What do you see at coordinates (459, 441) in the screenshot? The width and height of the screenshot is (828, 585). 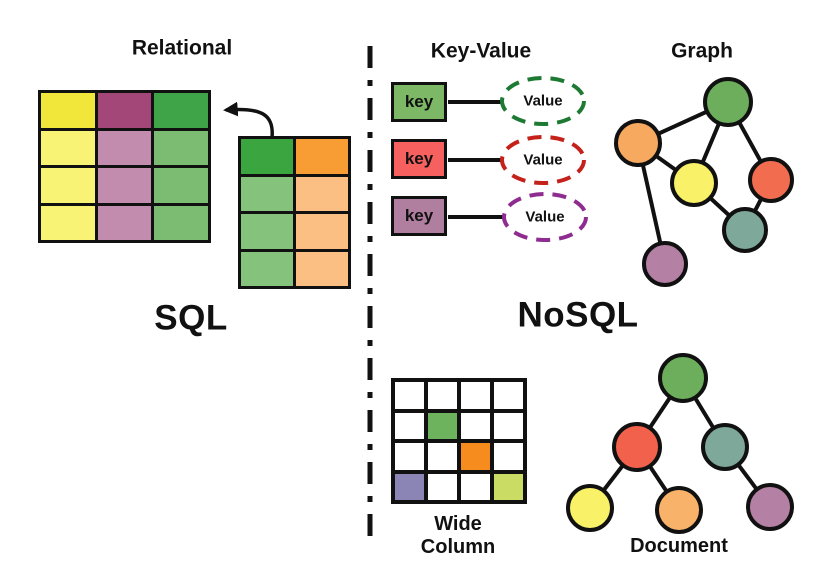 I see `wide-column-grid` at bounding box center [459, 441].